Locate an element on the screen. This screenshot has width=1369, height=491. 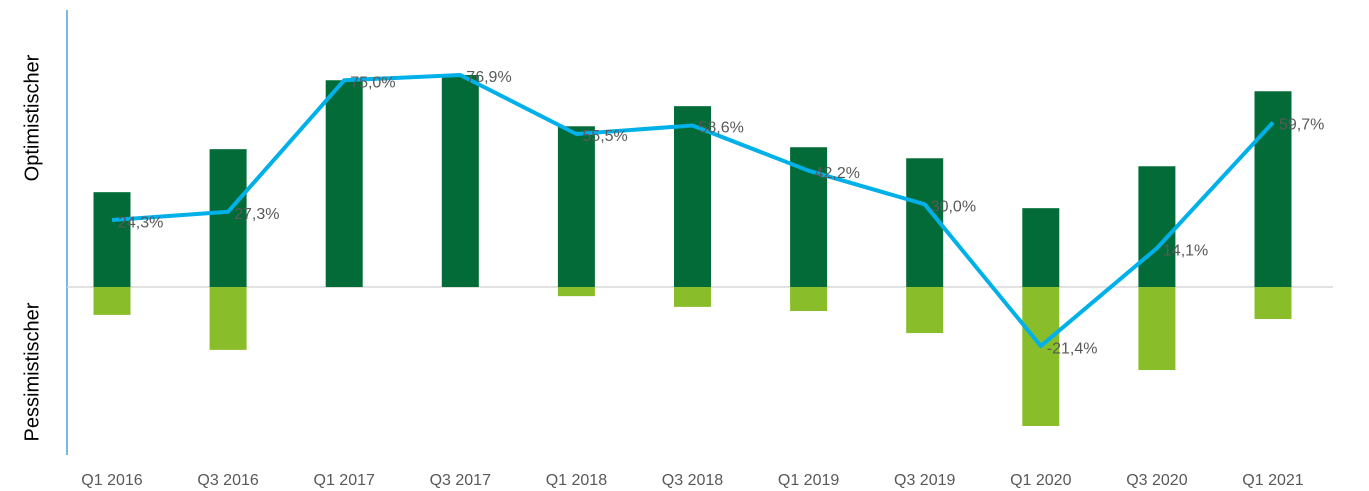
data-label: 27,3% is located at coordinates (256, 214).